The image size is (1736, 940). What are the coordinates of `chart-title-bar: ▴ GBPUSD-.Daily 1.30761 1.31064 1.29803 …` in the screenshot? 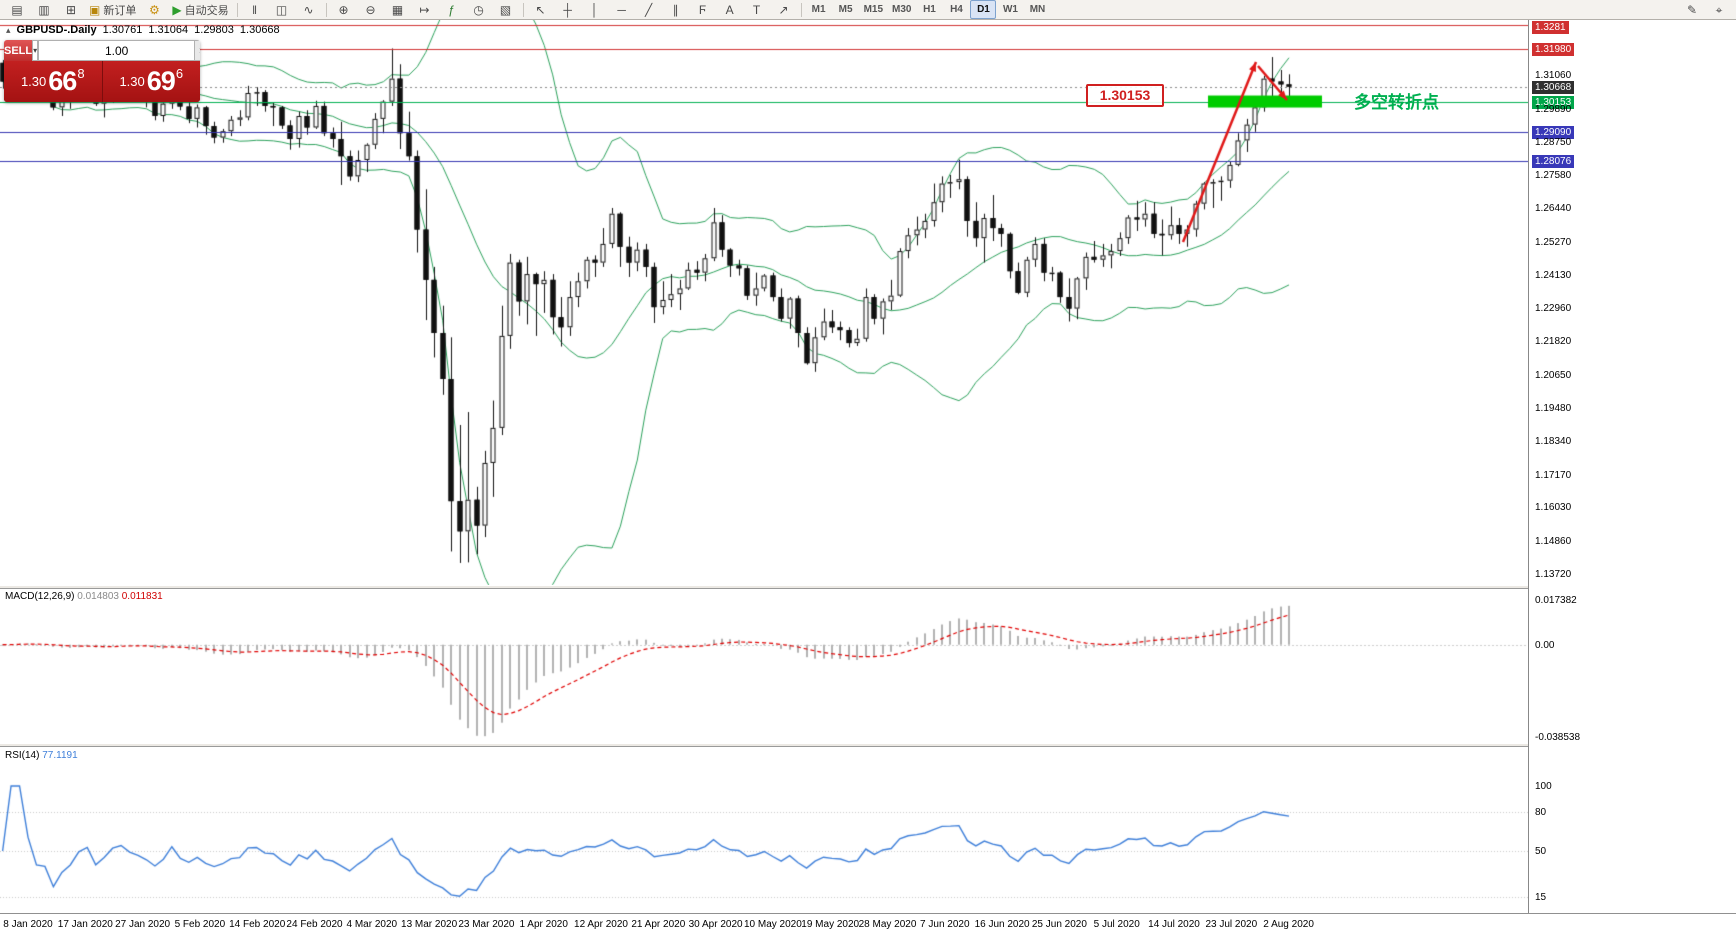 It's located at (143, 30).